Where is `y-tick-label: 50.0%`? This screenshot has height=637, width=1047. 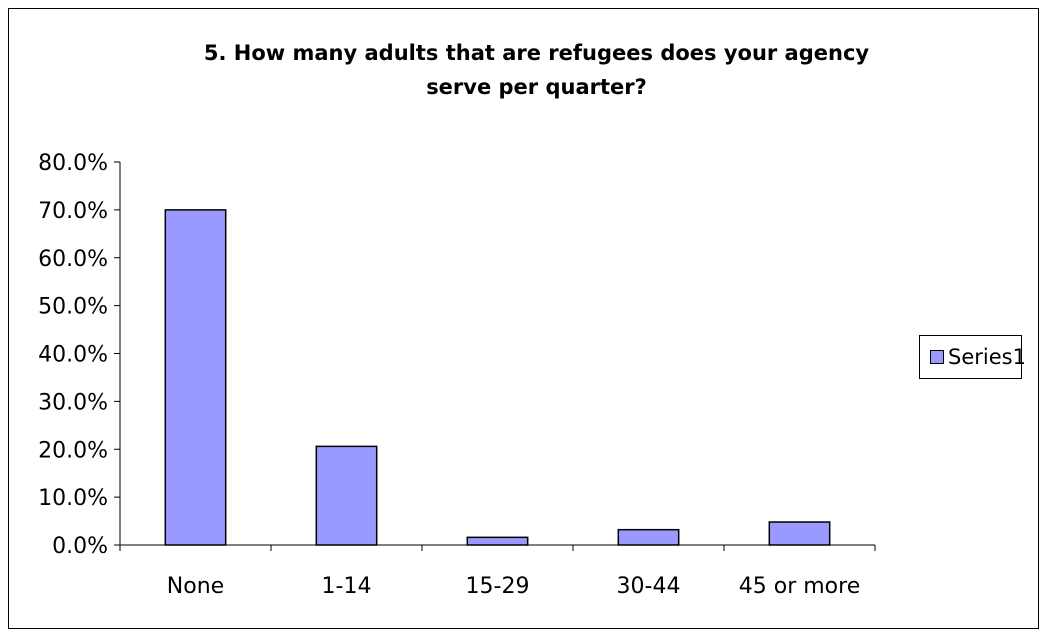
y-tick-label: 50.0% is located at coordinates (73, 307).